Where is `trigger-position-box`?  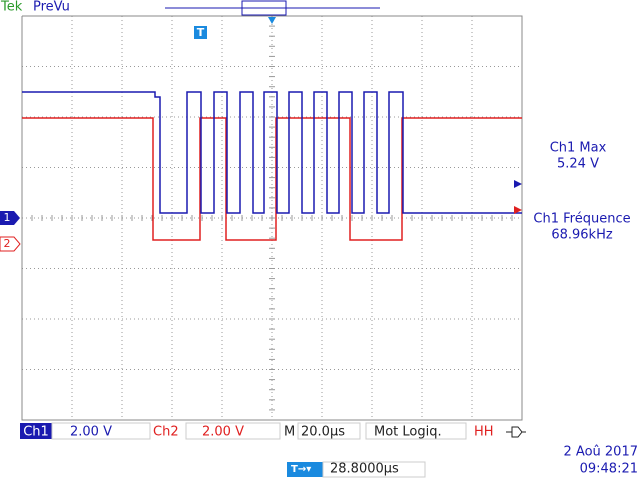 trigger-position-box is located at coordinates (374, 469).